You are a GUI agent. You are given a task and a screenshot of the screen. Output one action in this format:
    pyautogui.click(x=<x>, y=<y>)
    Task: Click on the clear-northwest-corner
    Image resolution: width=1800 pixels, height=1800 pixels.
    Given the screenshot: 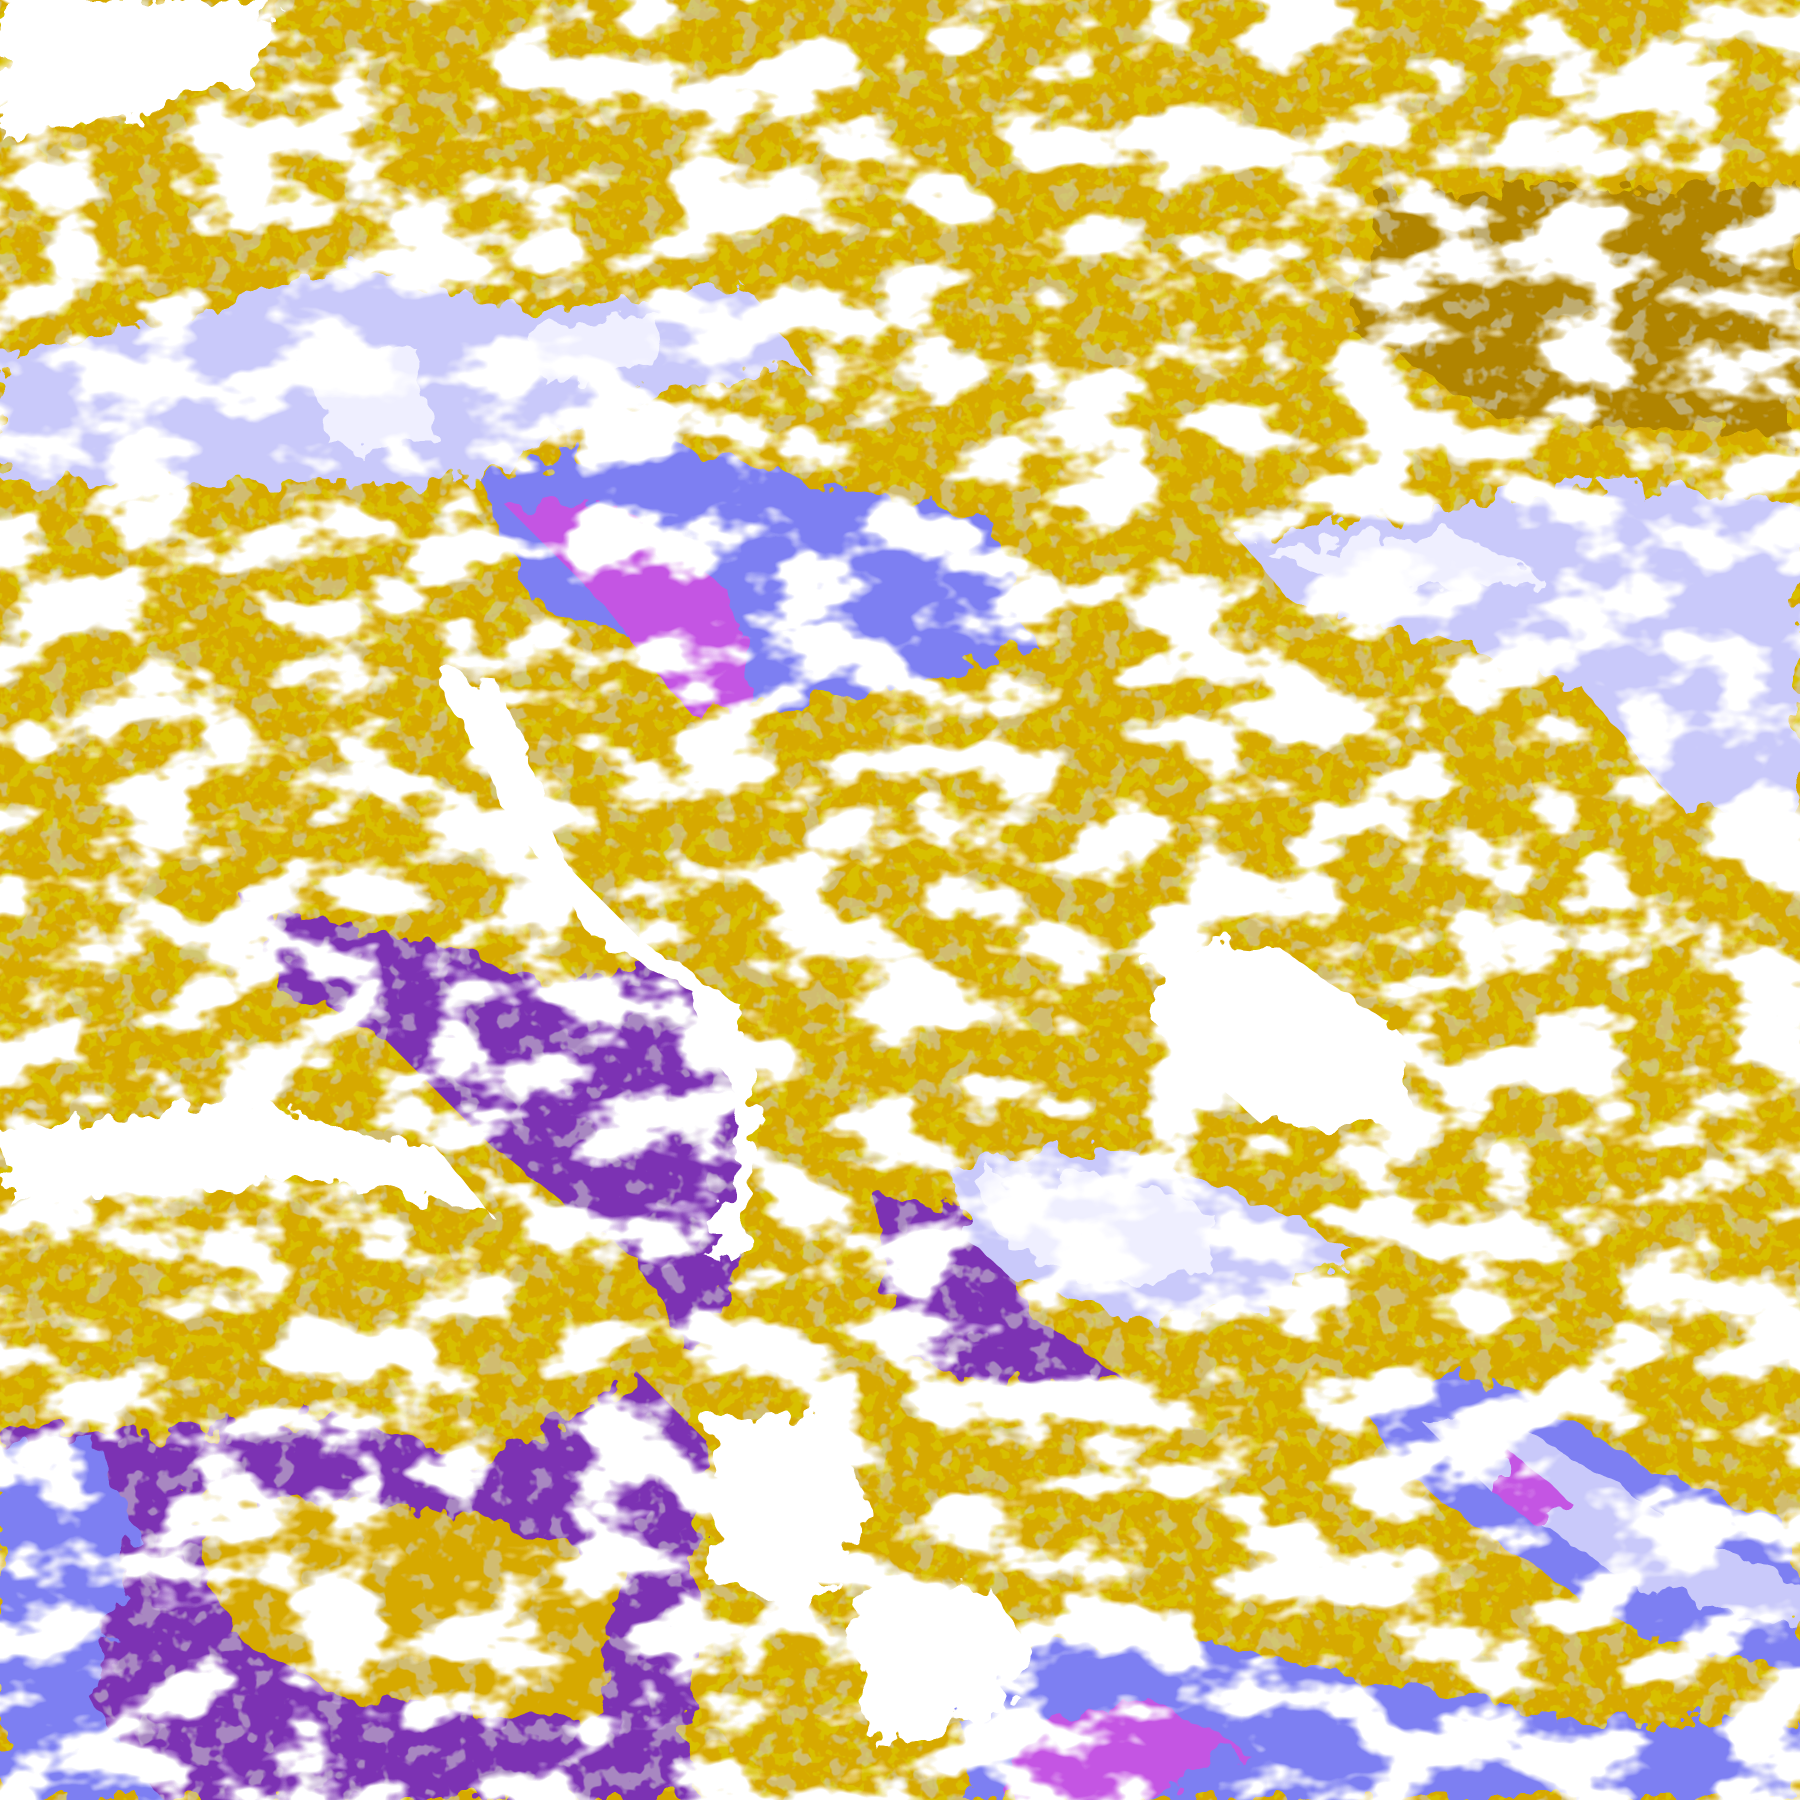 What is the action you would take?
    pyautogui.click(x=138, y=69)
    